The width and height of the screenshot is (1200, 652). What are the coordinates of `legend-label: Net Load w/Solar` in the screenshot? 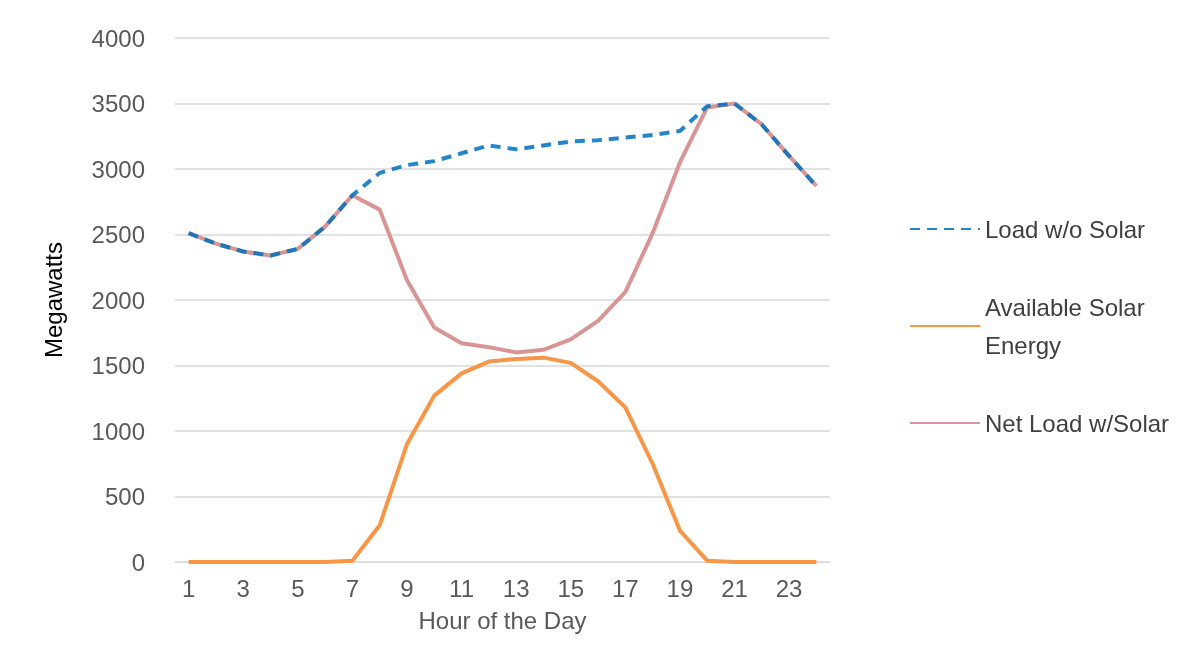 It's located at (1077, 423).